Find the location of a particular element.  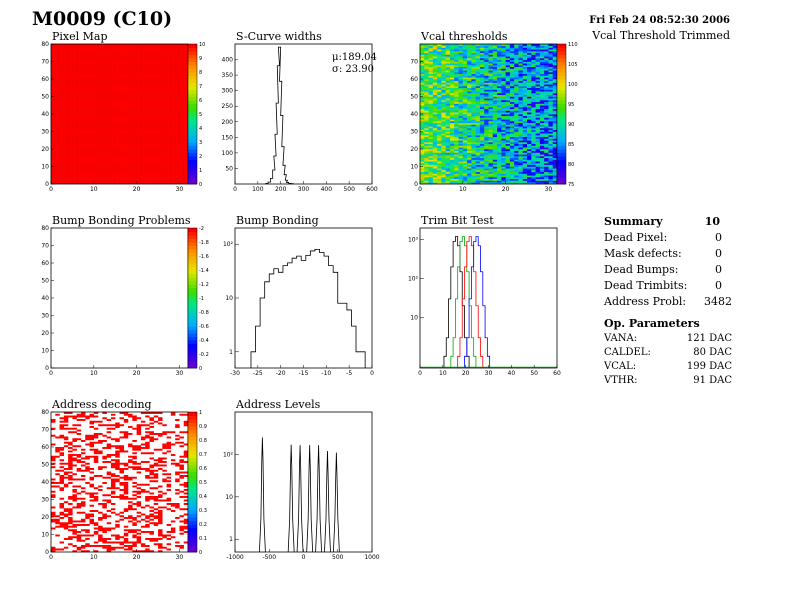

x-tick-label: 30 is located at coordinates (489, 373).